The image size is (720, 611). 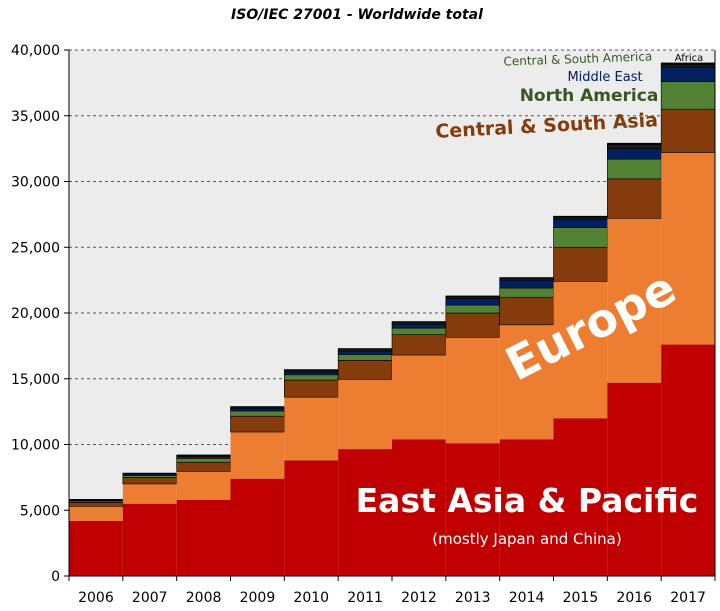 What do you see at coordinates (634, 598) in the screenshot?
I see `x-tick-label: 2016` at bounding box center [634, 598].